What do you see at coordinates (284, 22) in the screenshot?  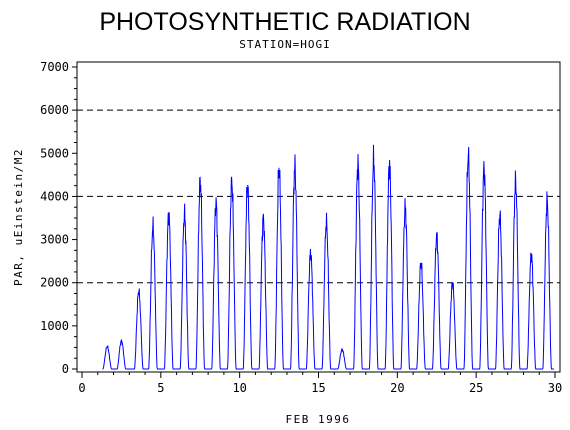 I see `chart-title: PHOTOSYNTHETIC RADIATION` at bounding box center [284, 22].